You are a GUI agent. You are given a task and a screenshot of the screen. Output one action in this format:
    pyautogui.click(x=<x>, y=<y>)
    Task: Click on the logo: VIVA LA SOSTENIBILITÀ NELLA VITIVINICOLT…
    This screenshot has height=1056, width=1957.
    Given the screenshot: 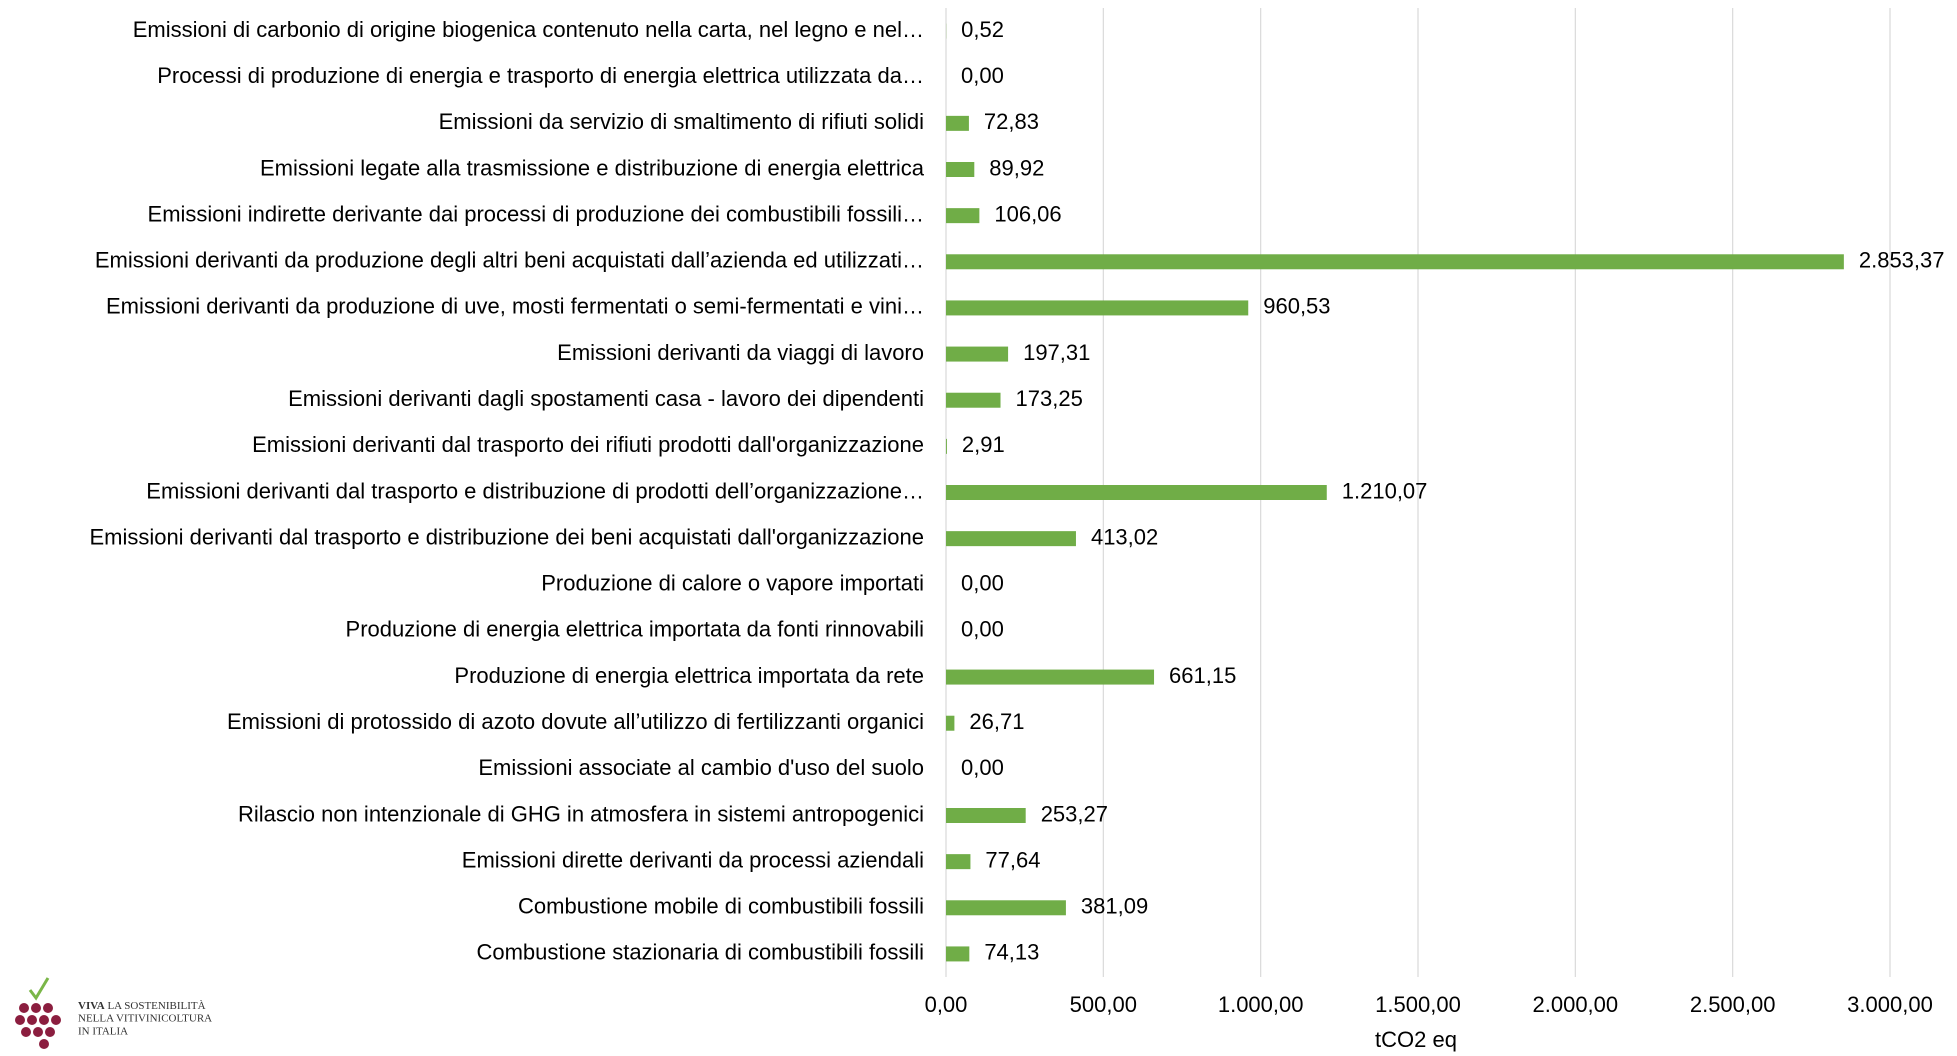 What is the action you would take?
    pyautogui.click(x=113, y=1013)
    